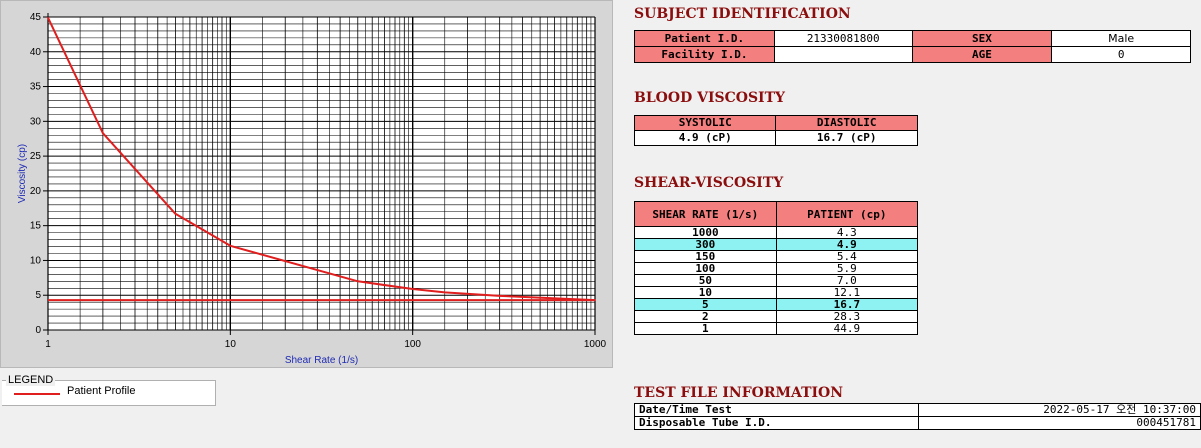 The width and height of the screenshot is (1201, 448). I want to click on y-tick-label: 20, so click(36, 191).